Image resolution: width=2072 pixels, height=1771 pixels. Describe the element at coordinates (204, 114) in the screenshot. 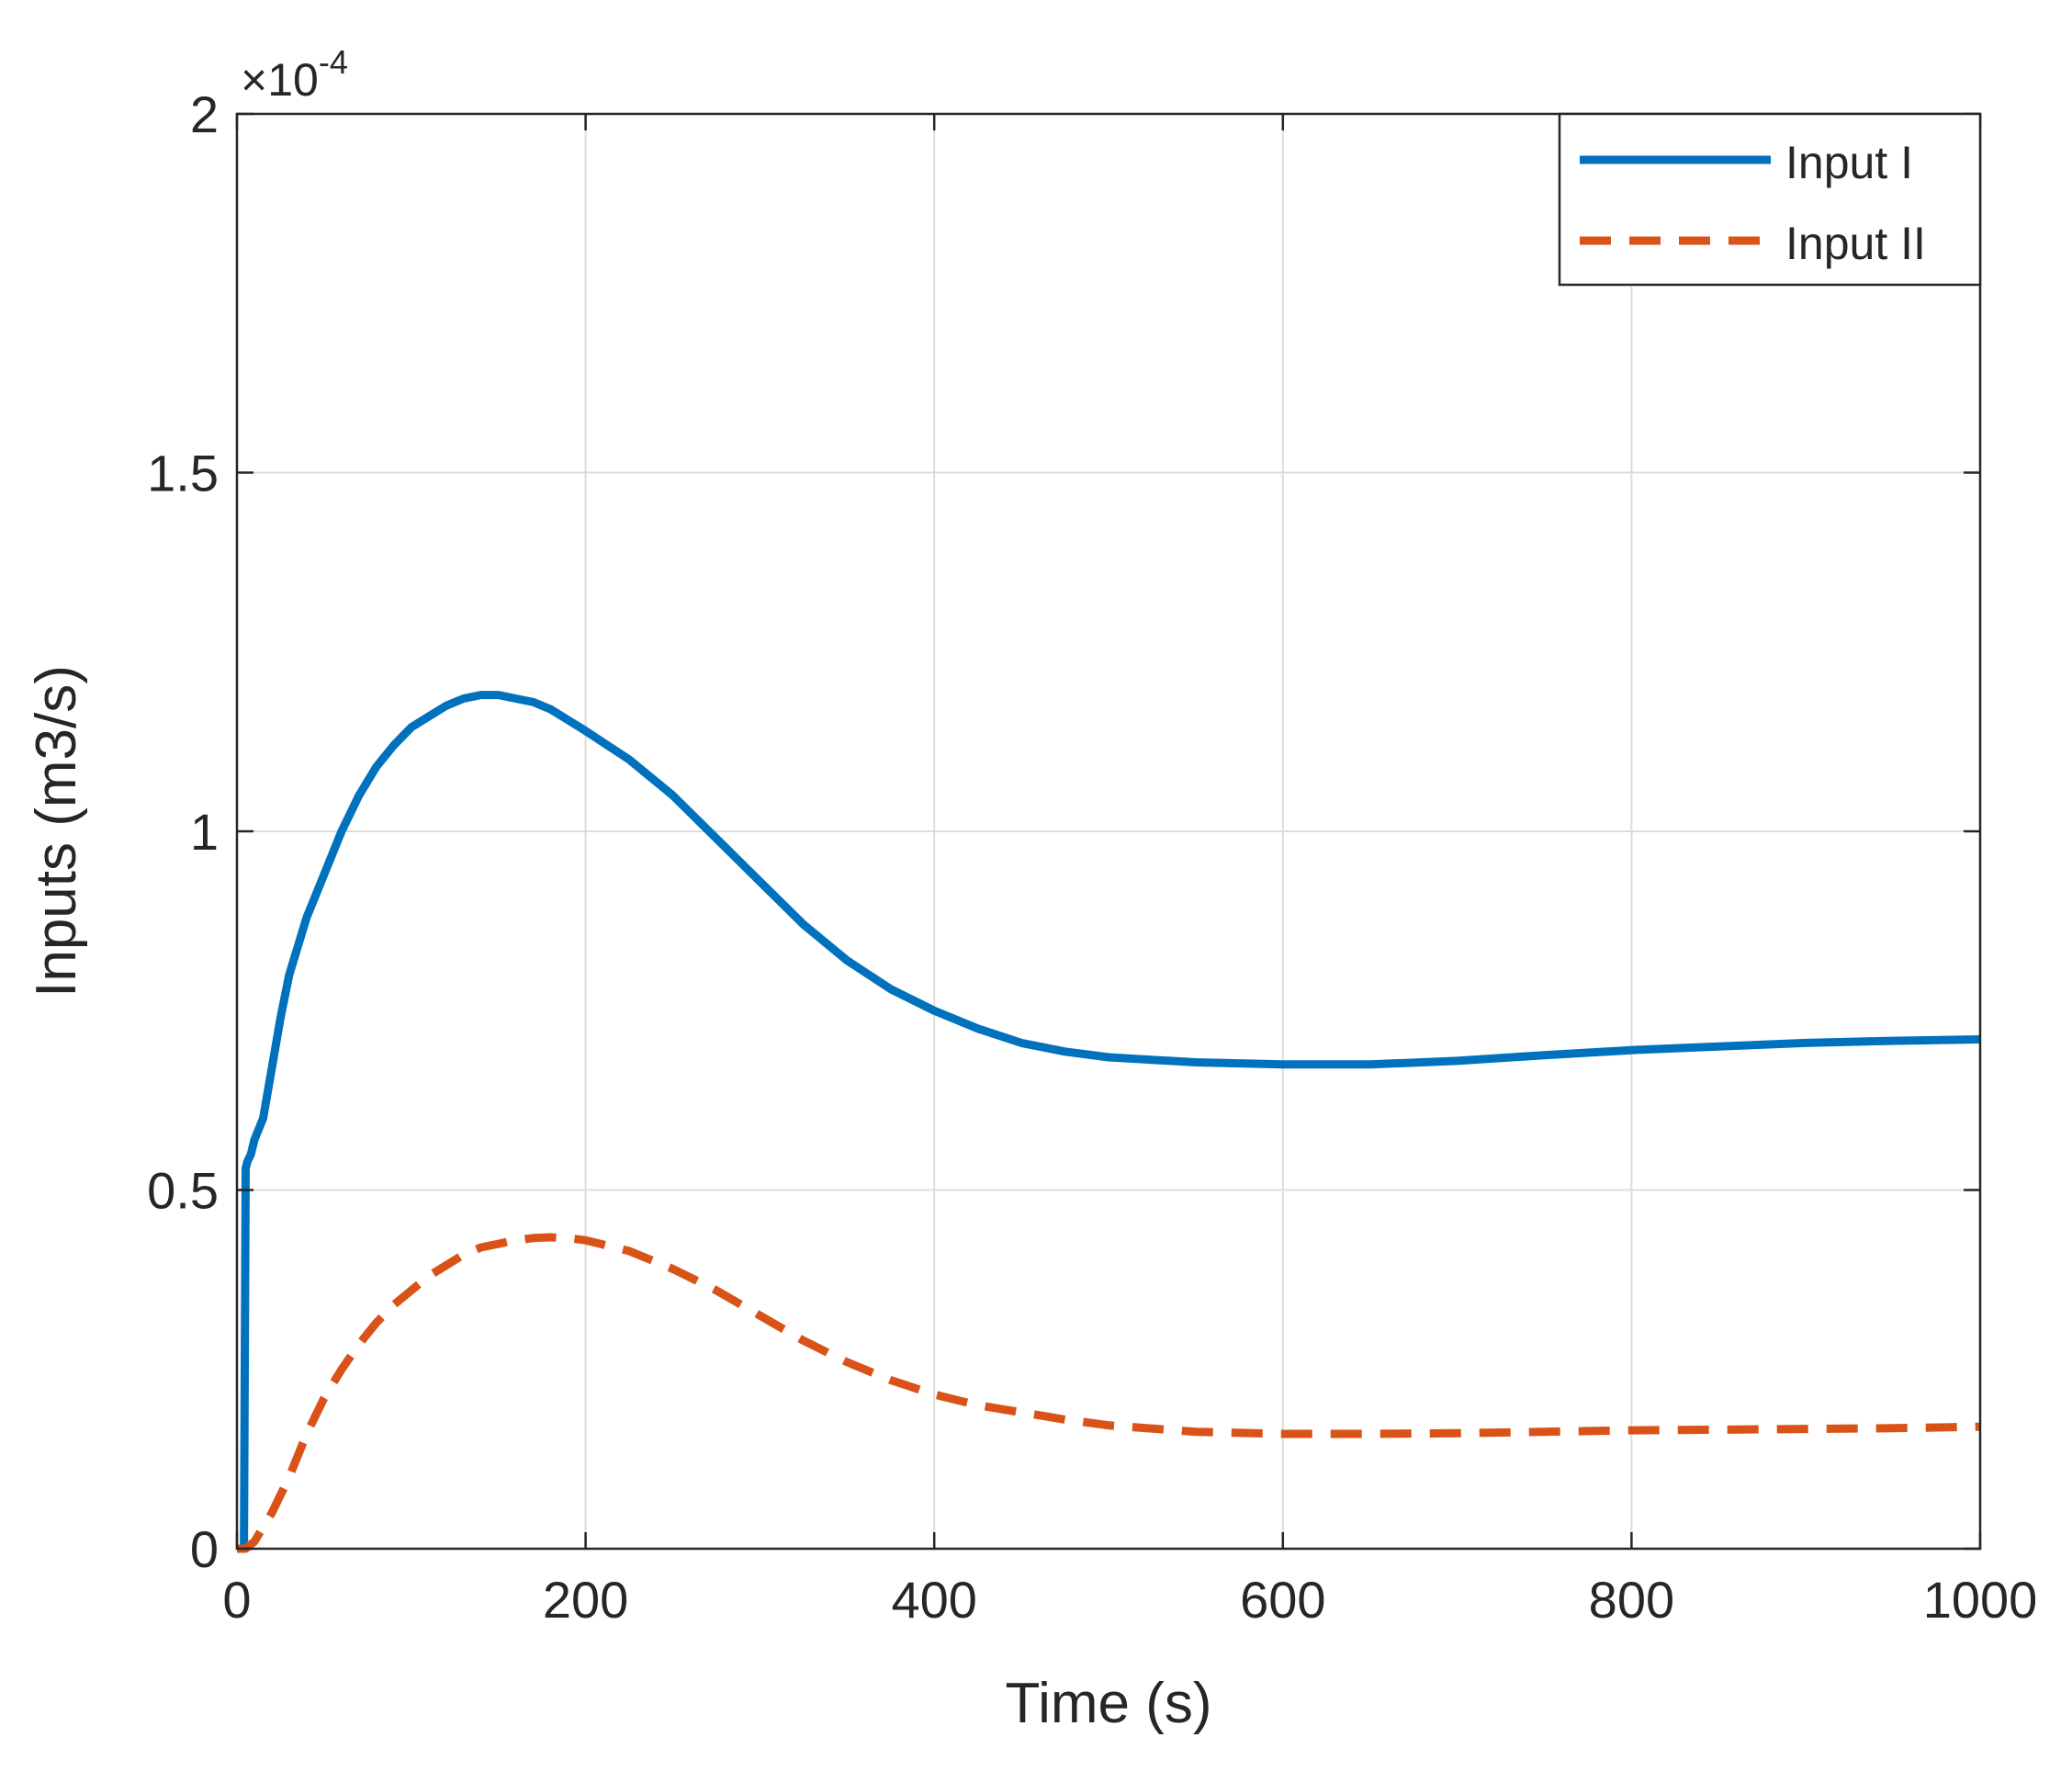

I see `y-tick-label: 2` at that location.